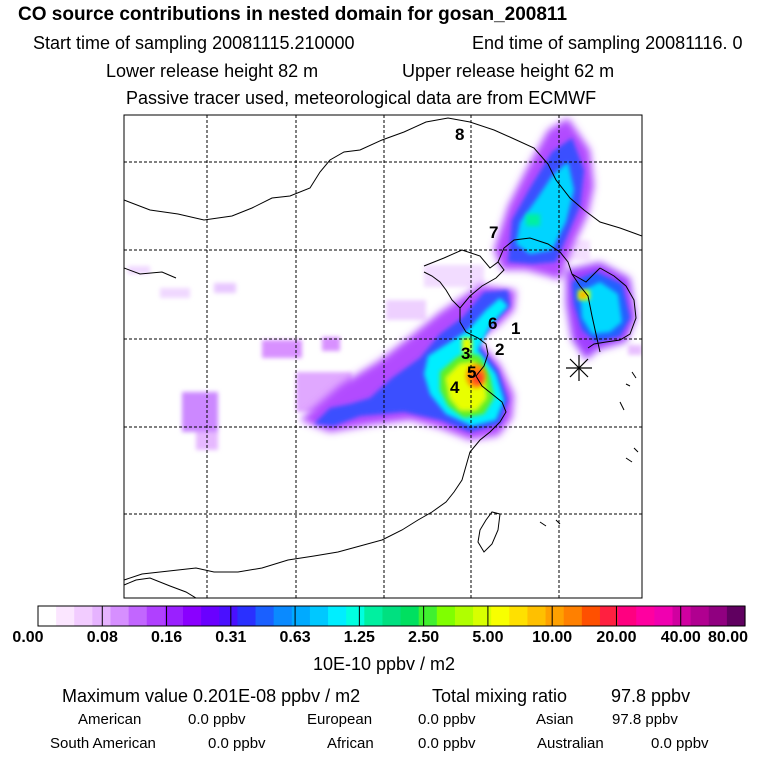  I want to click on maximum-value-label: Maximum value 0.201E-08 ppbv / m2, so click(211, 696).